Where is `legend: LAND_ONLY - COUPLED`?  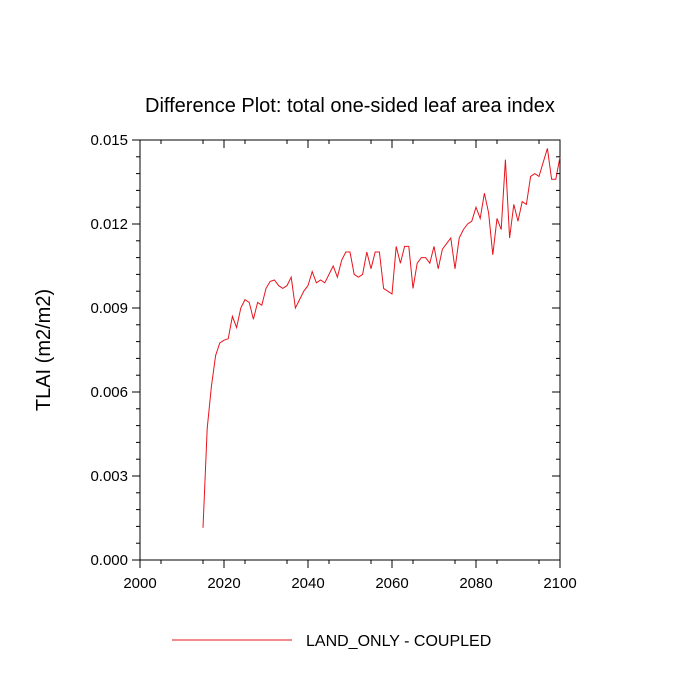
legend: LAND_ONLY - COUPLED is located at coordinates (331, 641).